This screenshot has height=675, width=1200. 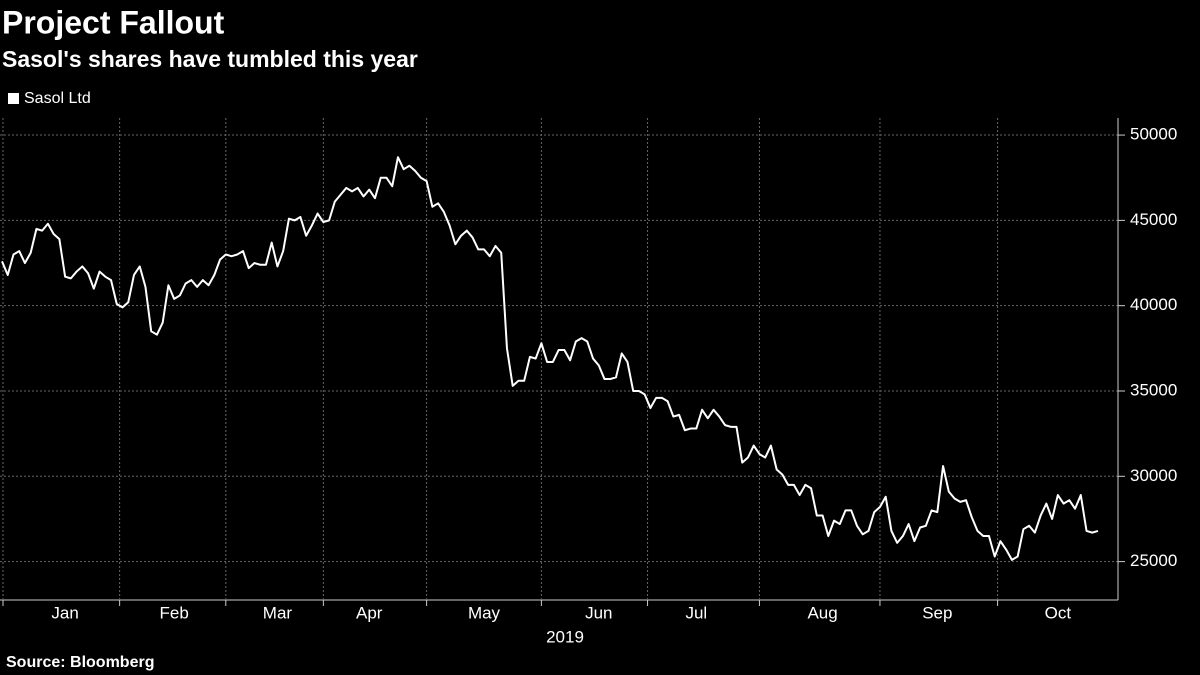 What do you see at coordinates (1153, 219) in the screenshot?
I see `y-tick-label: 45000` at bounding box center [1153, 219].